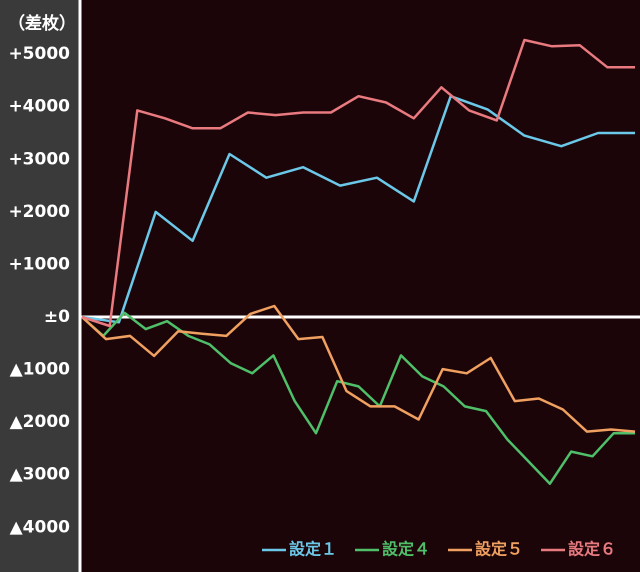  I want to click on y-tick-label: +3000, so click(39, 159).